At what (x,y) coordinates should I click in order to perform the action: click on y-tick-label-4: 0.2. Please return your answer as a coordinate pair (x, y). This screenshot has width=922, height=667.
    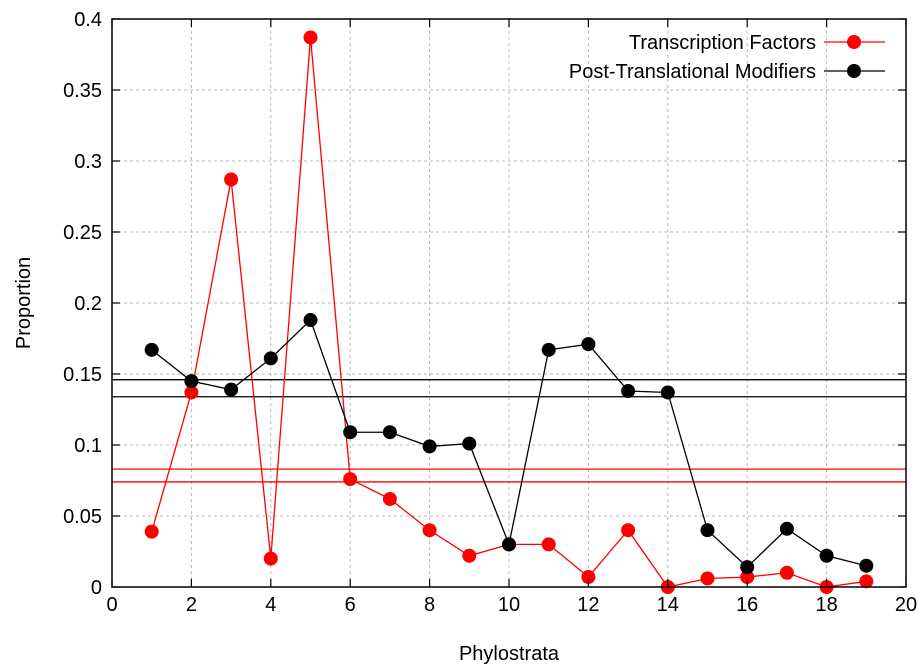
    Looking at the image, I should click on (88, 304).